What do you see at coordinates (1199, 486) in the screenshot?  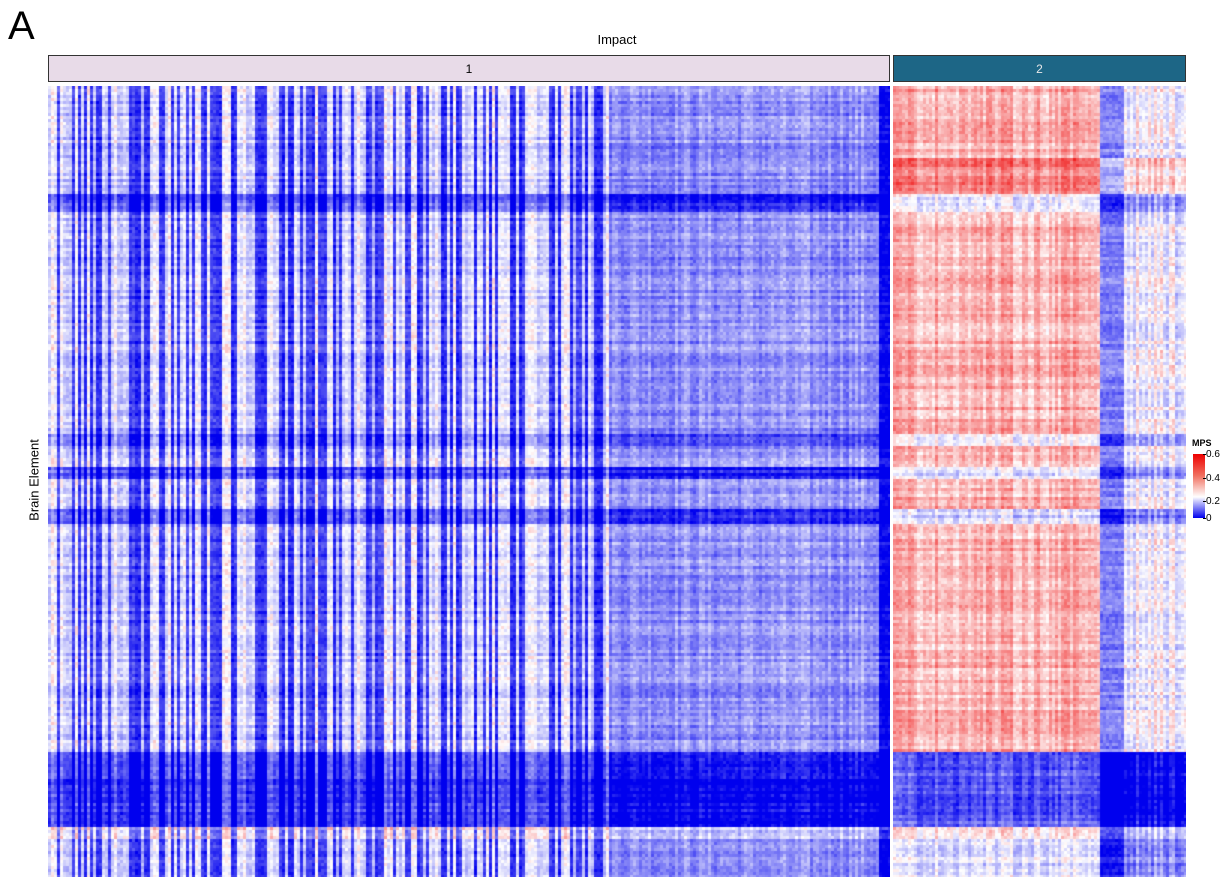 I see `legend-color-bar` at bounding box center [1199, 486].